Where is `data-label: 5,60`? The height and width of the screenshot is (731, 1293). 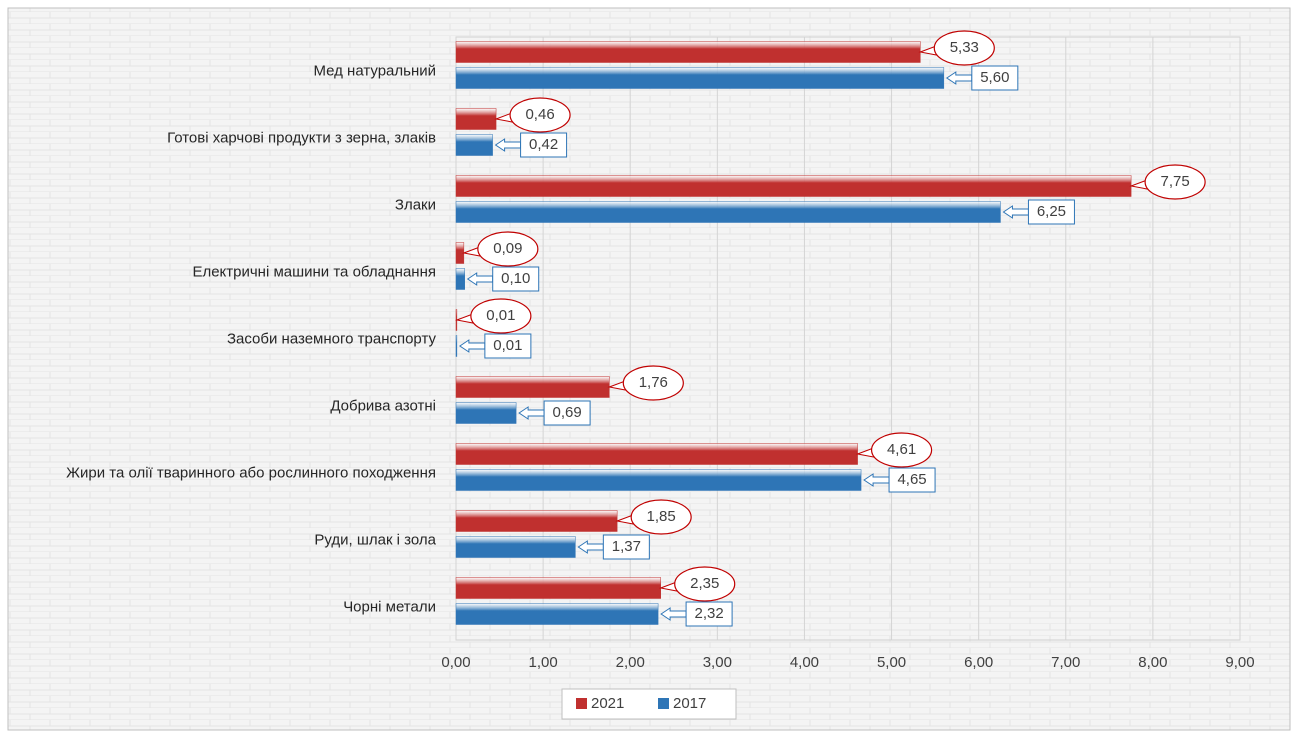
data-label: 5,60 is located at coordinates (994, 77).